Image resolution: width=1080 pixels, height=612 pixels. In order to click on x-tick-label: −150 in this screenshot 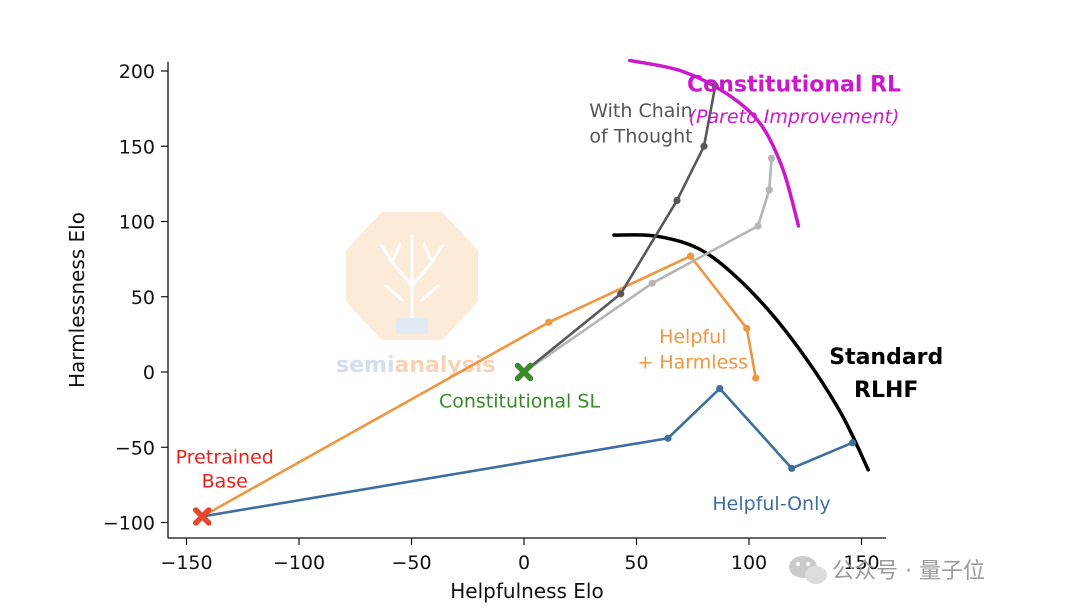, I will do `click(186, 563)`.